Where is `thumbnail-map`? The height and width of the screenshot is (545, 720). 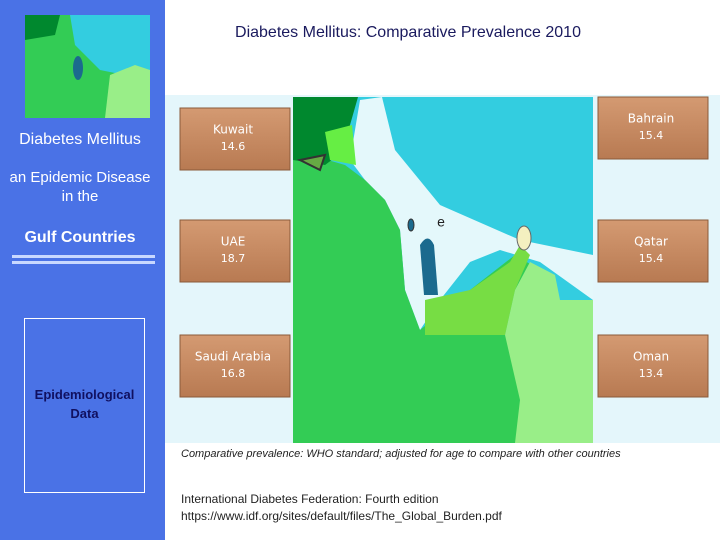
thumbnail-map is located at coordinates (87, 66).